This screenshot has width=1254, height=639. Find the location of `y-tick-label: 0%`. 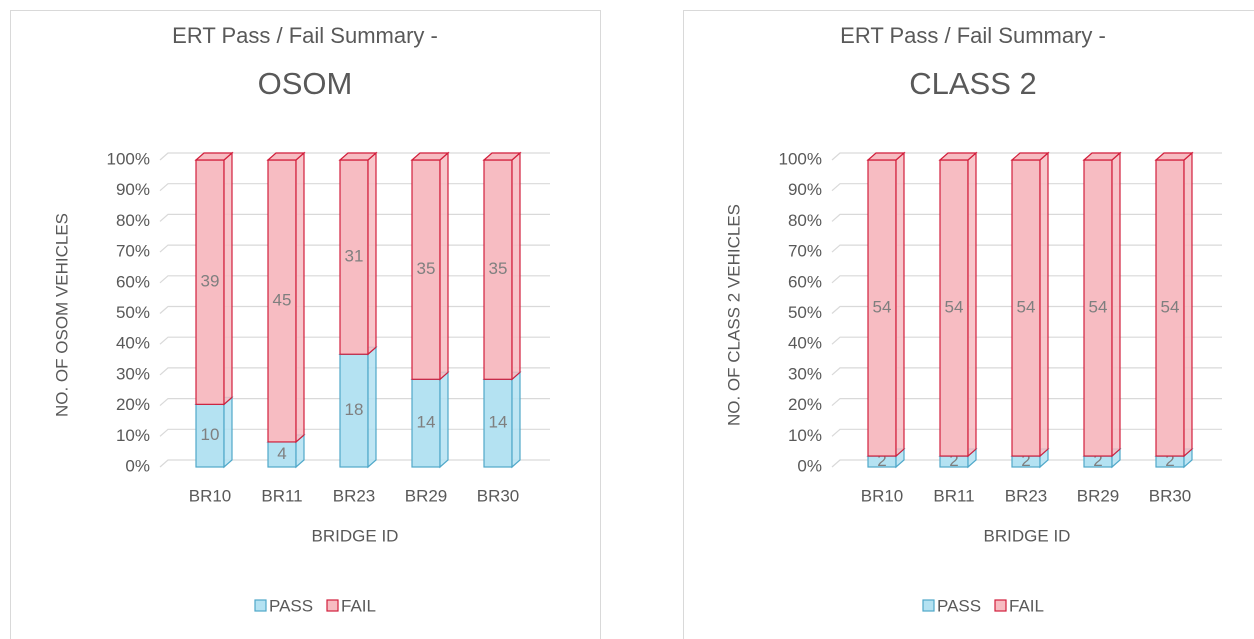

y-tick-label: 0% is located at coordinates (809, 465).